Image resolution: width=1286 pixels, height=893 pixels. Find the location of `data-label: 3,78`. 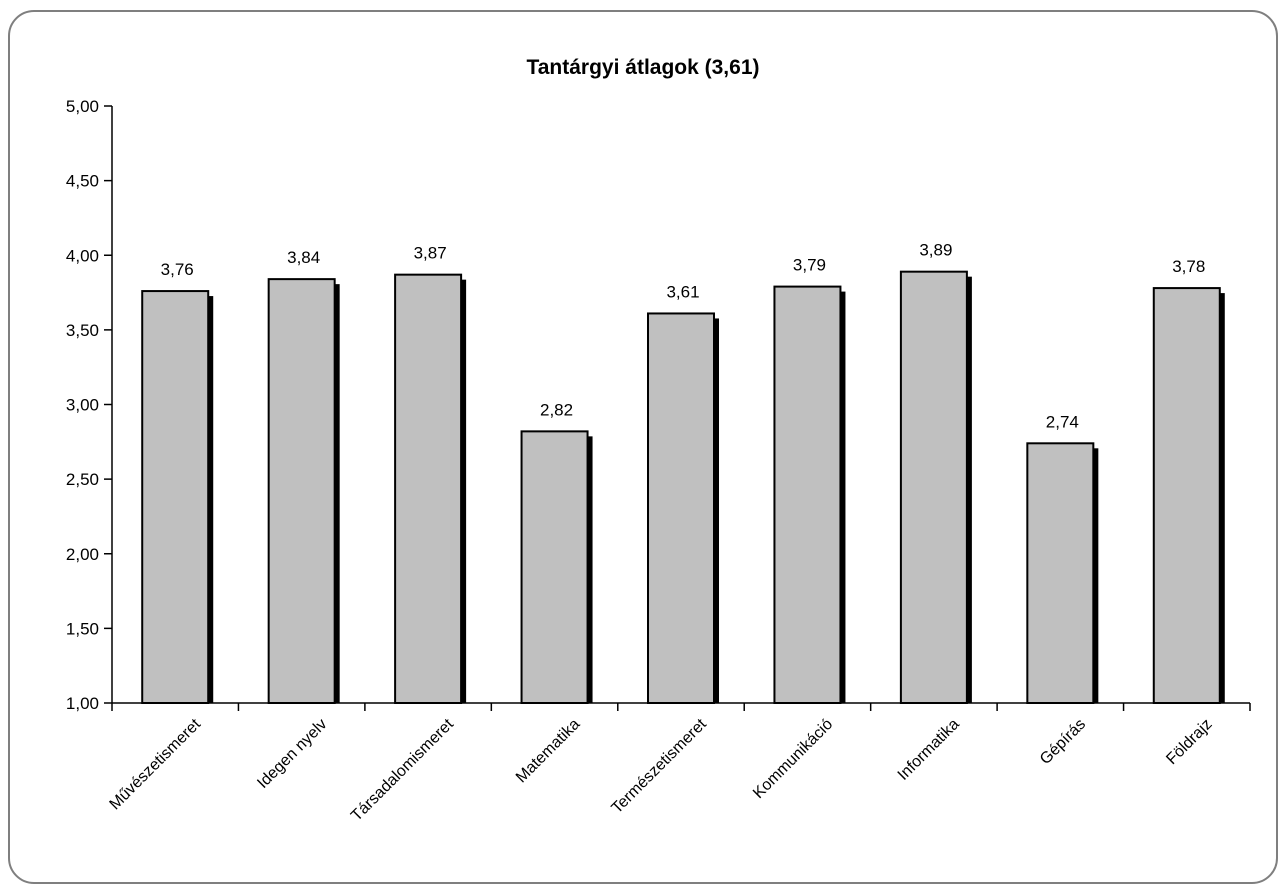

data-label: 3,78 is located at coordinates (1188, 266).